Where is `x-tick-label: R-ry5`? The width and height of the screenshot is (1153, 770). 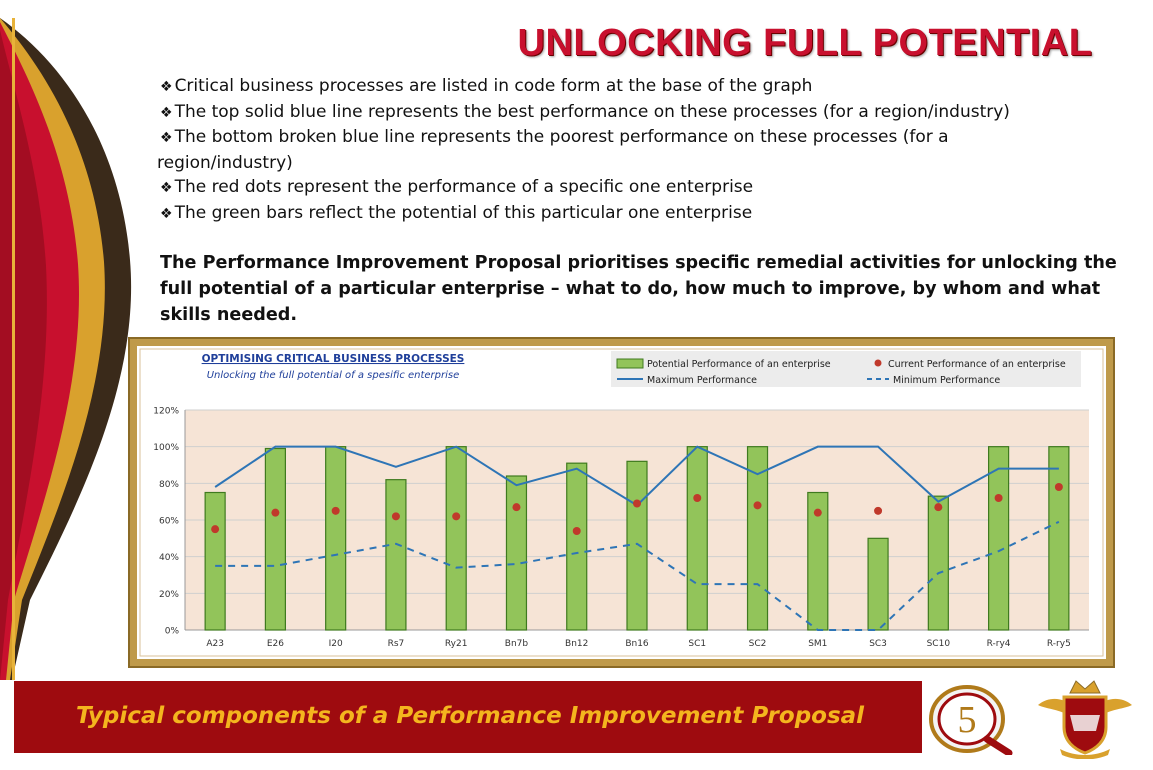 x-tick-label: R-ry5 is located at coordinates (1059, 644).